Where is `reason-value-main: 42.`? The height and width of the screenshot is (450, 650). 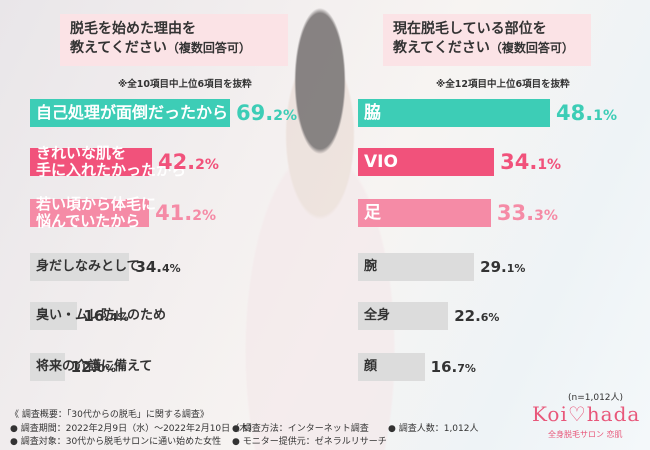 reason-value-main: 42. is located at coordinates (176, 162).